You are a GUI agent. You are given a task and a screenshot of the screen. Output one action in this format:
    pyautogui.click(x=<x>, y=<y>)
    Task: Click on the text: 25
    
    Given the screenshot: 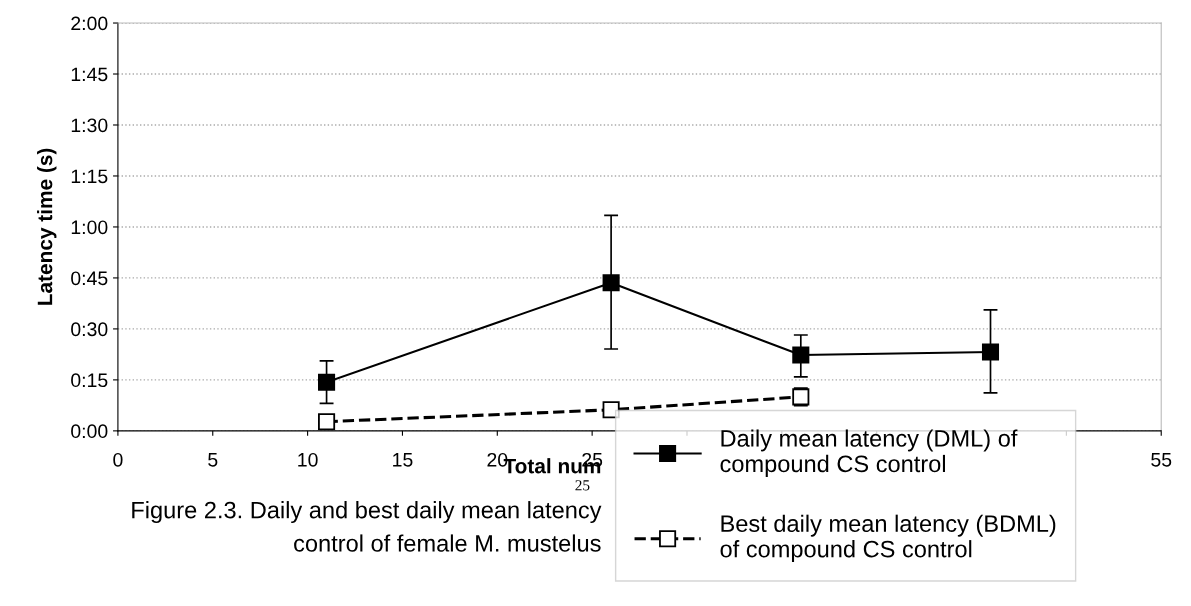 What is the action you would take?
    pyautogui.click(x=582, y=485)
    